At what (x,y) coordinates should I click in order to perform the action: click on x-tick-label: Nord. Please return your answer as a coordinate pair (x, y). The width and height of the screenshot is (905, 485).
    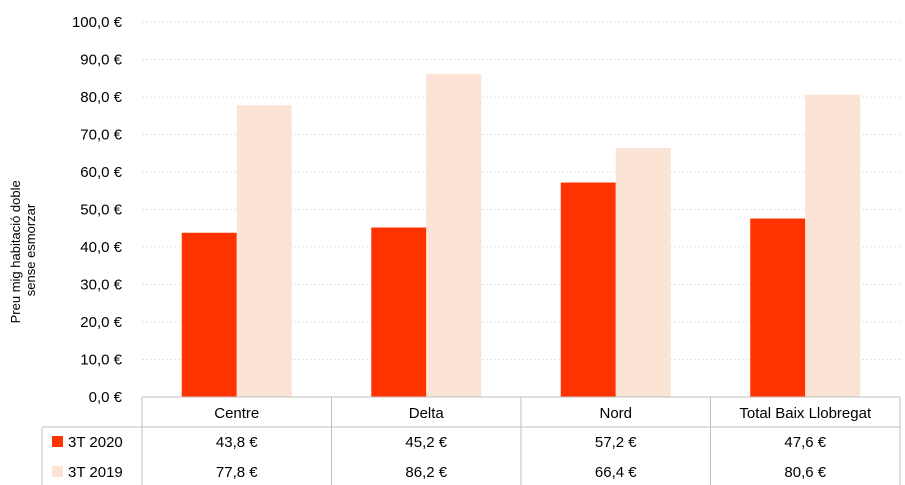
    Looking at the image, I should click on (615, 413).